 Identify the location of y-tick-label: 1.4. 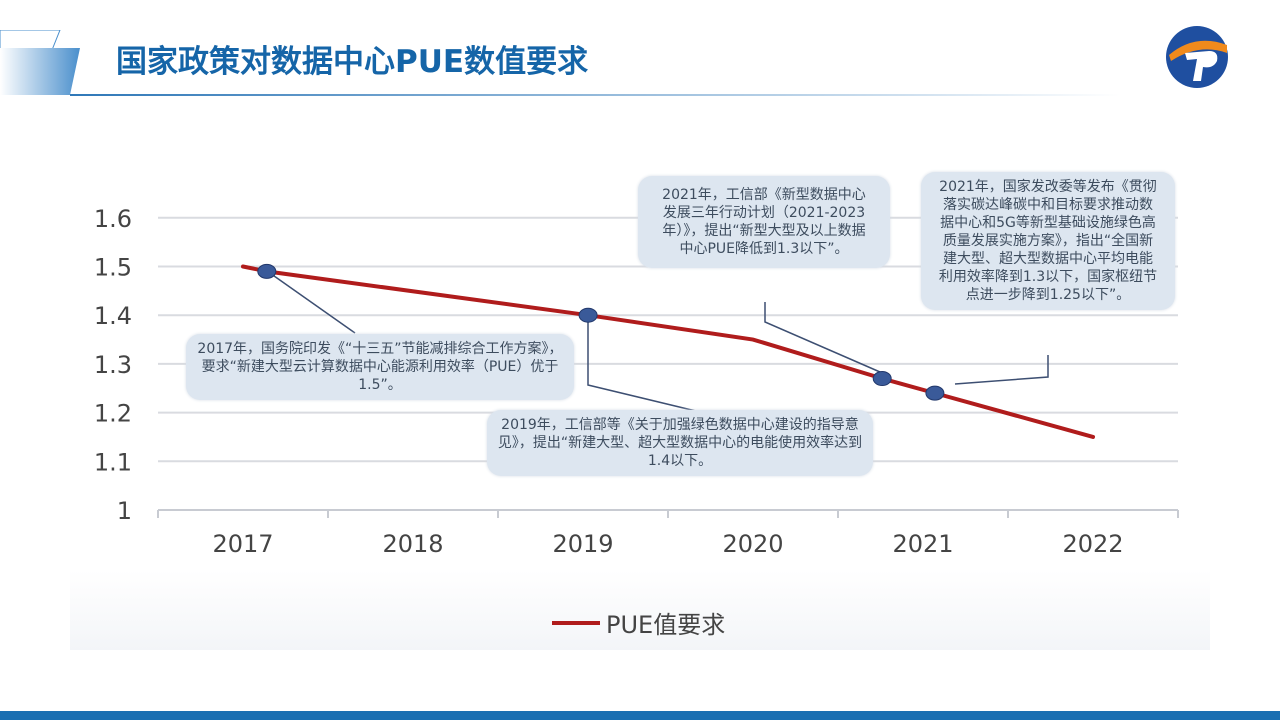
(113, 316).